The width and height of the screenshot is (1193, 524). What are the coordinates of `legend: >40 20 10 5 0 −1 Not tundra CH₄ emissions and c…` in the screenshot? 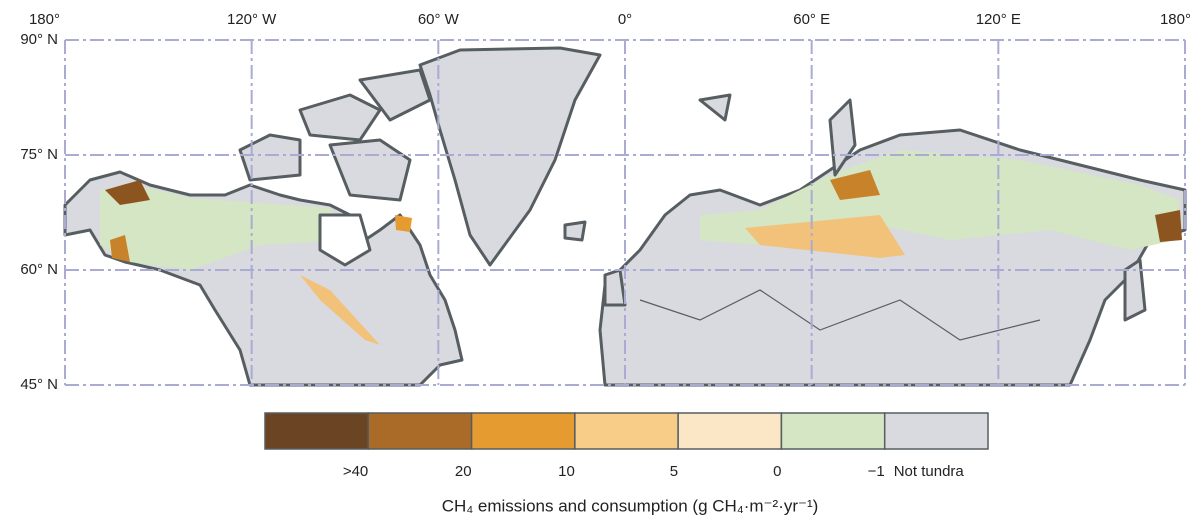 It's located at (626, 463).